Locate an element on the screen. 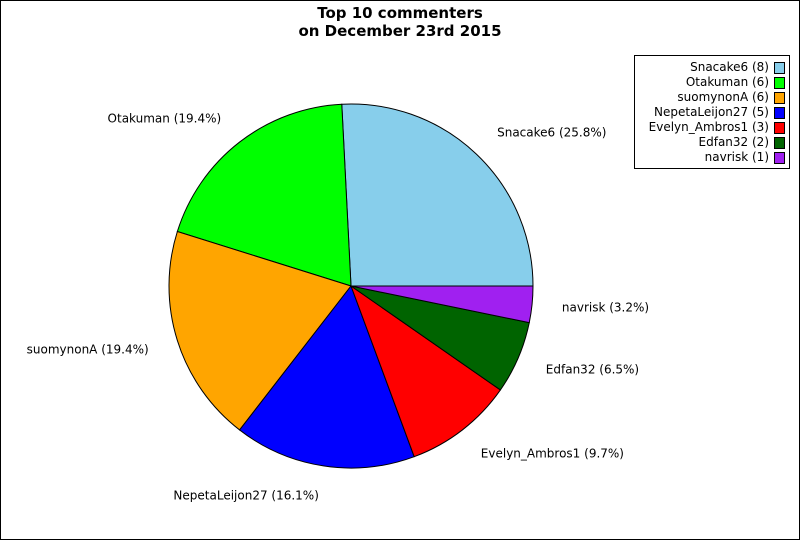 The image size is (800, 540). slice-label-evelyn-ambros1: Evelyn_Ambros1 (9.7%) is located at coordinates (552, 454).